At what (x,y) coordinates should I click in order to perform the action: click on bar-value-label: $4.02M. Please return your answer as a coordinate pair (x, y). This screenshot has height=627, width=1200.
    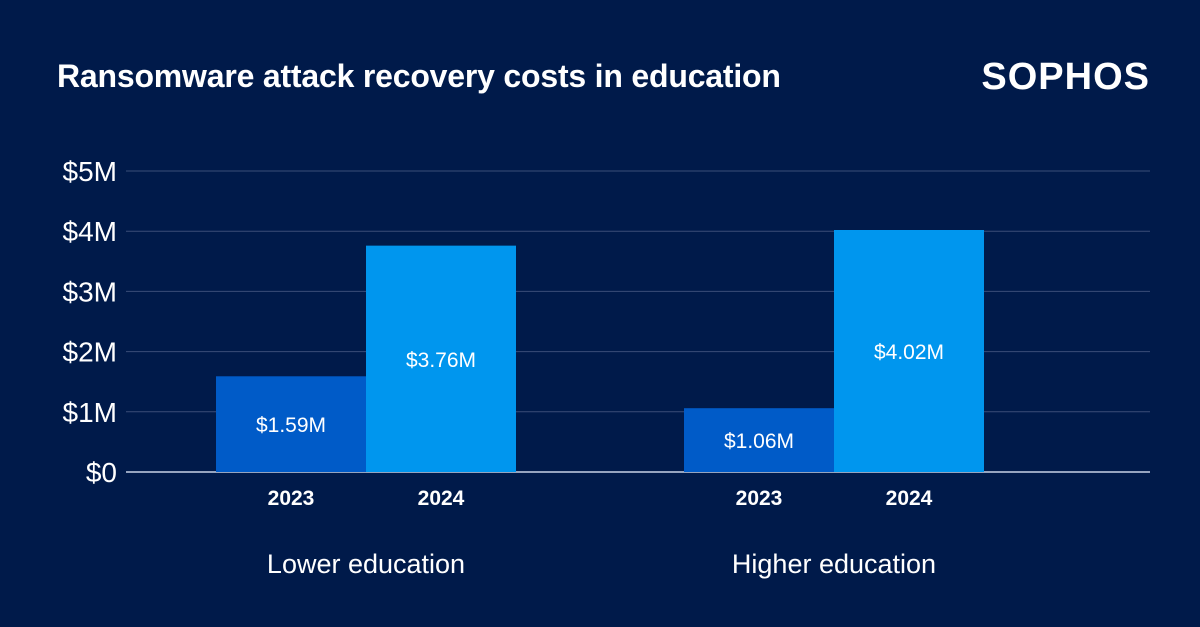
    Looking at the image, I should click on (909, 352).